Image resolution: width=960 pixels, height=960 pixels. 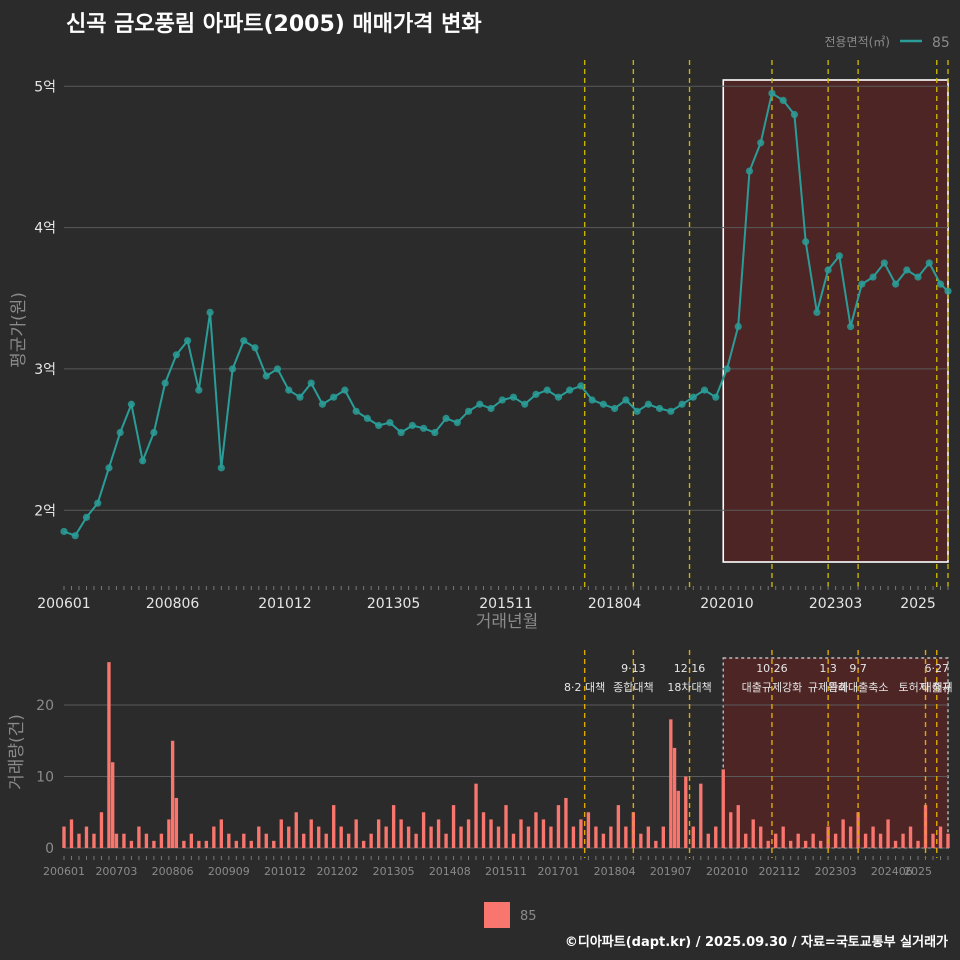 I want to click on volume-y-axis-title: 거래량(건), so click(x=17, y=752).